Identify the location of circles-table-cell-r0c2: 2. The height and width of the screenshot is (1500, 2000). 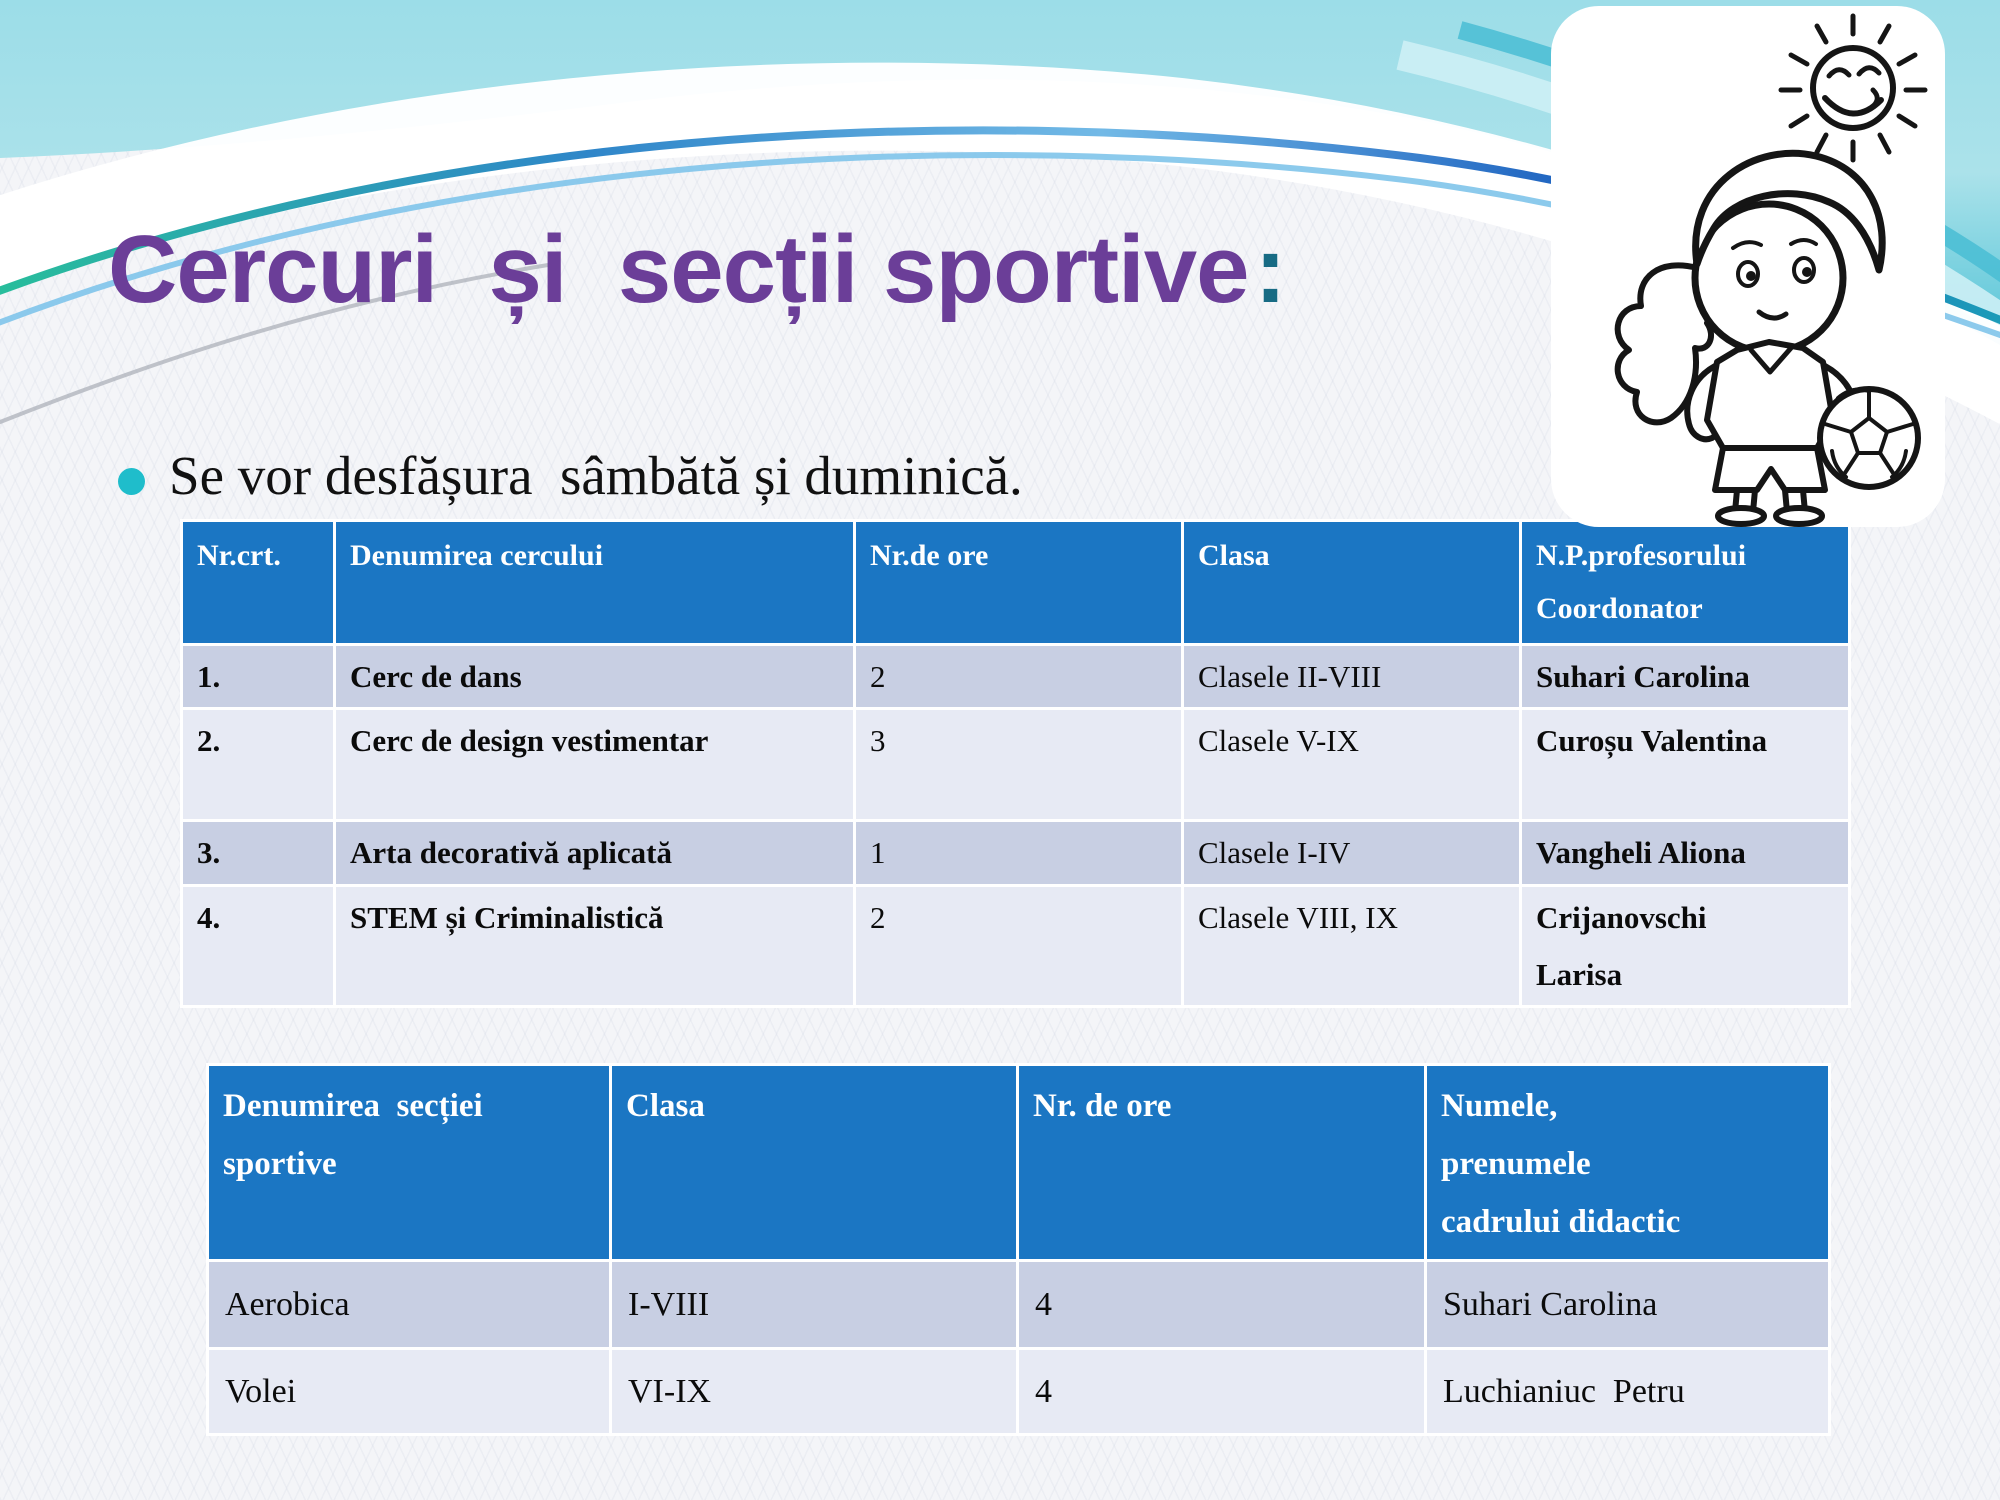
(1018, 676).